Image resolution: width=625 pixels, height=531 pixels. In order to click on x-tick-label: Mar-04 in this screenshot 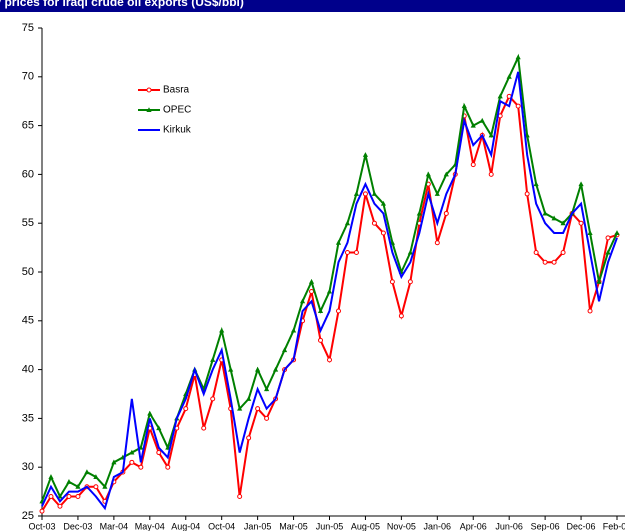, I will do `click(114, 526)`.